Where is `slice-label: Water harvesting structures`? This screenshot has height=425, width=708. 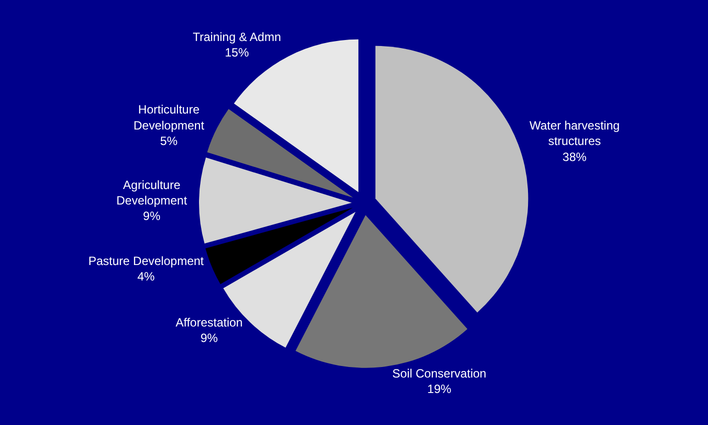
slice-label: Water harvesting structures is located at coordinates (574, 133).